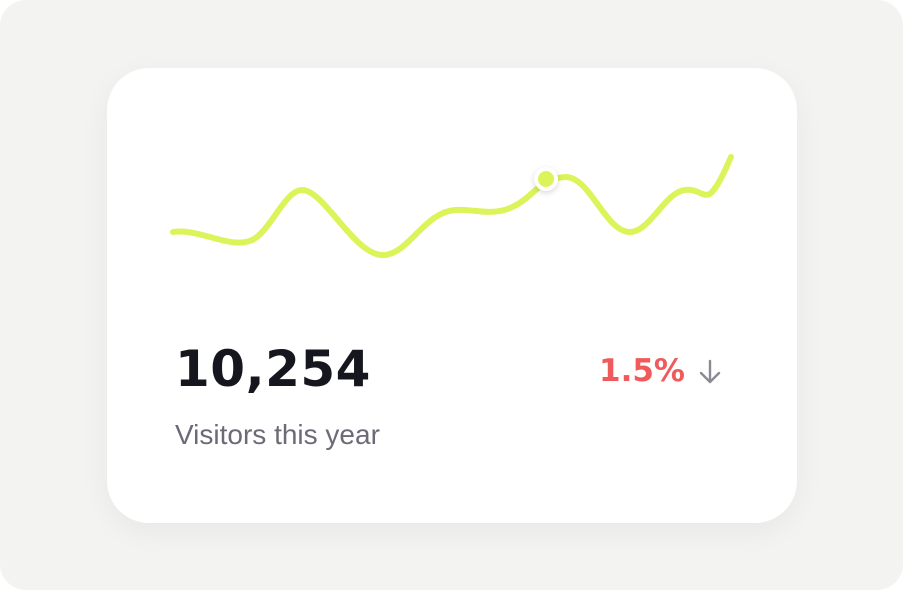  I want to click on stat-change: 1.5%, so click(642, 371).